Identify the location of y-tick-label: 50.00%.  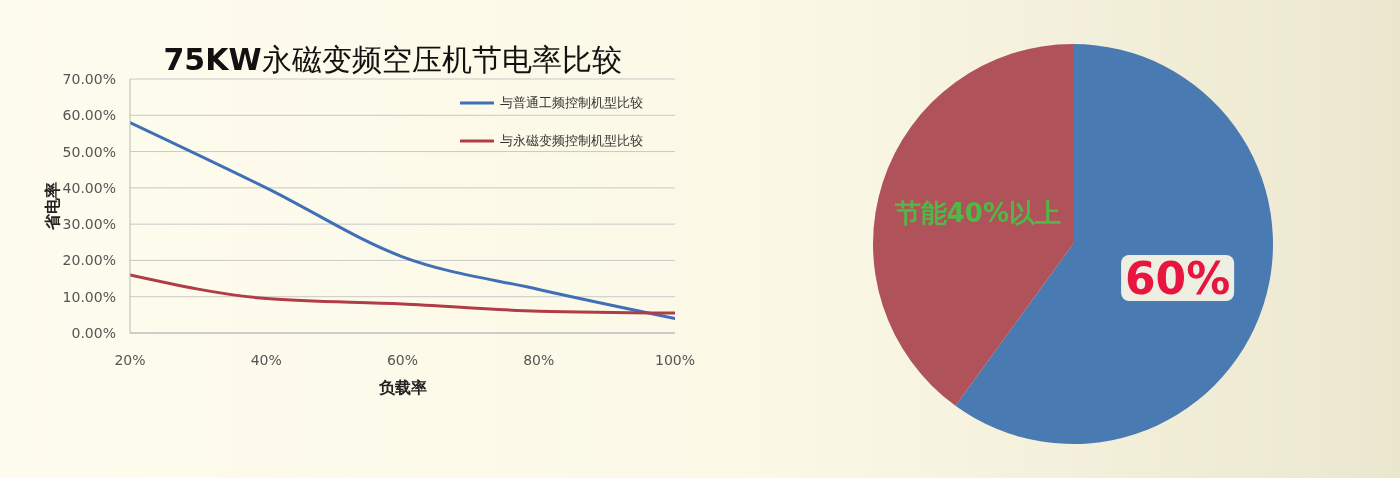
(89, 151).